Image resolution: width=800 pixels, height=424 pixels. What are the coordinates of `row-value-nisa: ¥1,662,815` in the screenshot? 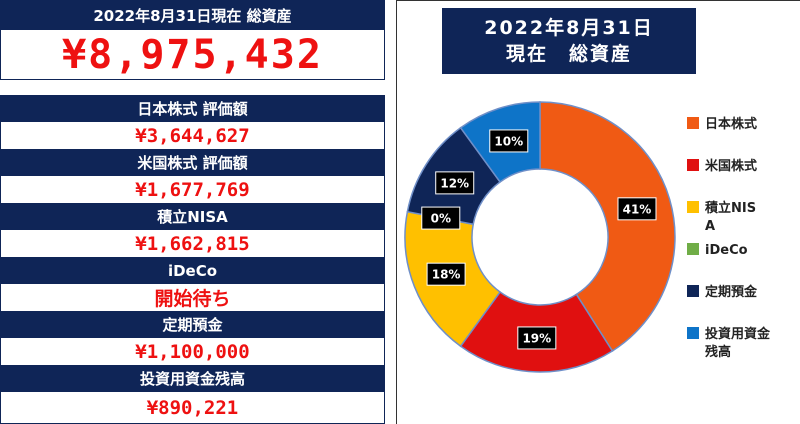 It's located at (192, 243).